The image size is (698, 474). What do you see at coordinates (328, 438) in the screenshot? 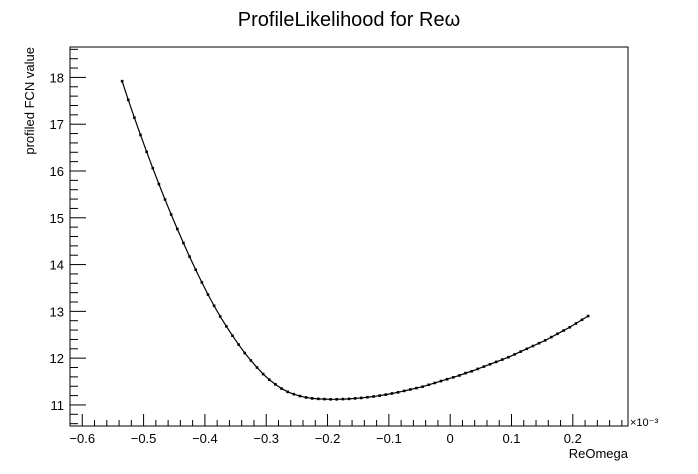
I see `x-tick-label: −0.2` at bounding box center [328, 438].